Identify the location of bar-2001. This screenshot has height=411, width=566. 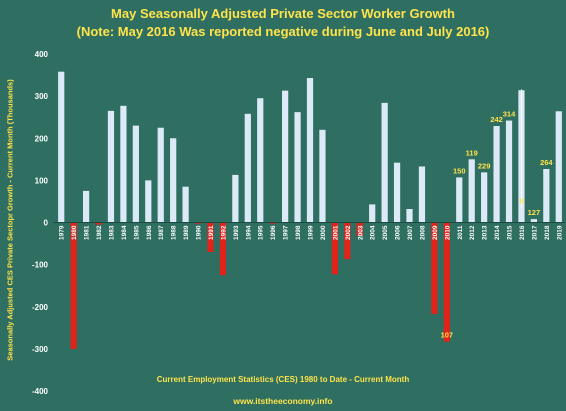
(334, 248).